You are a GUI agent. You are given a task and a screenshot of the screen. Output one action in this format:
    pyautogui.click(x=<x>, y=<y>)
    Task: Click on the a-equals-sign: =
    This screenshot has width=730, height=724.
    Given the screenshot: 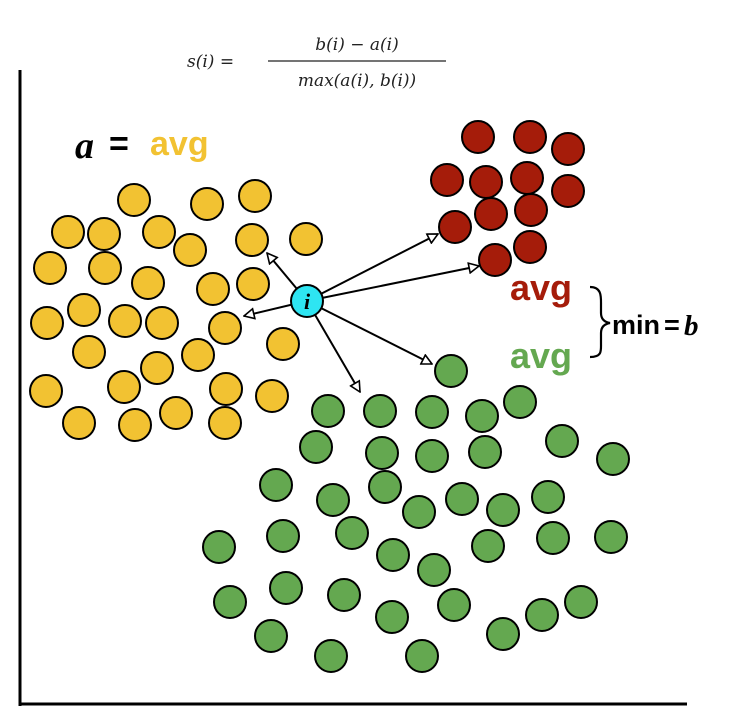 What is the action you would take?
    pyautogui.click(x=119, y=144)
    